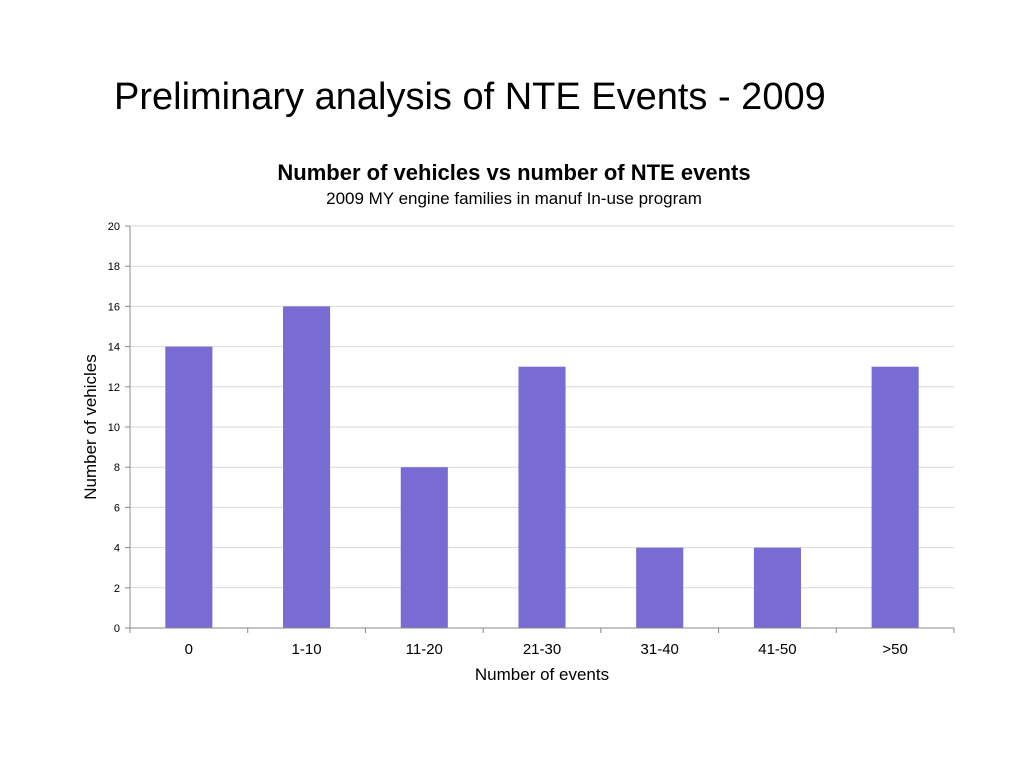 This screenshot has width=1024, height=768. What do you see at coordinates (114, 267) in the screenshot?
I see `y-tick-label: 18` at bounding box center [114, 267].